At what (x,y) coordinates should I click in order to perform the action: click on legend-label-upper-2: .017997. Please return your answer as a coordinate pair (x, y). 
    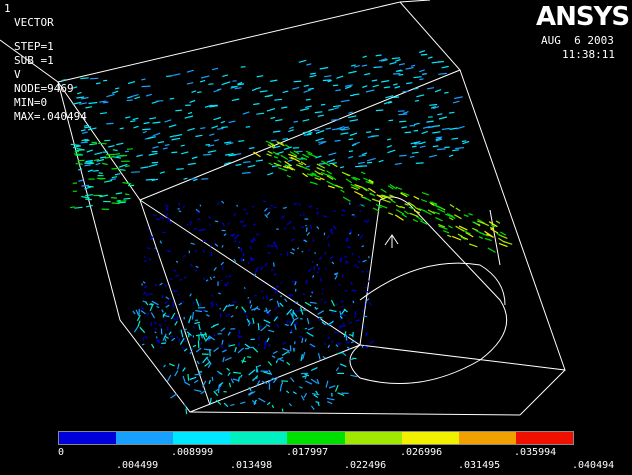
    Looking at the image, I should click on (307, 452).